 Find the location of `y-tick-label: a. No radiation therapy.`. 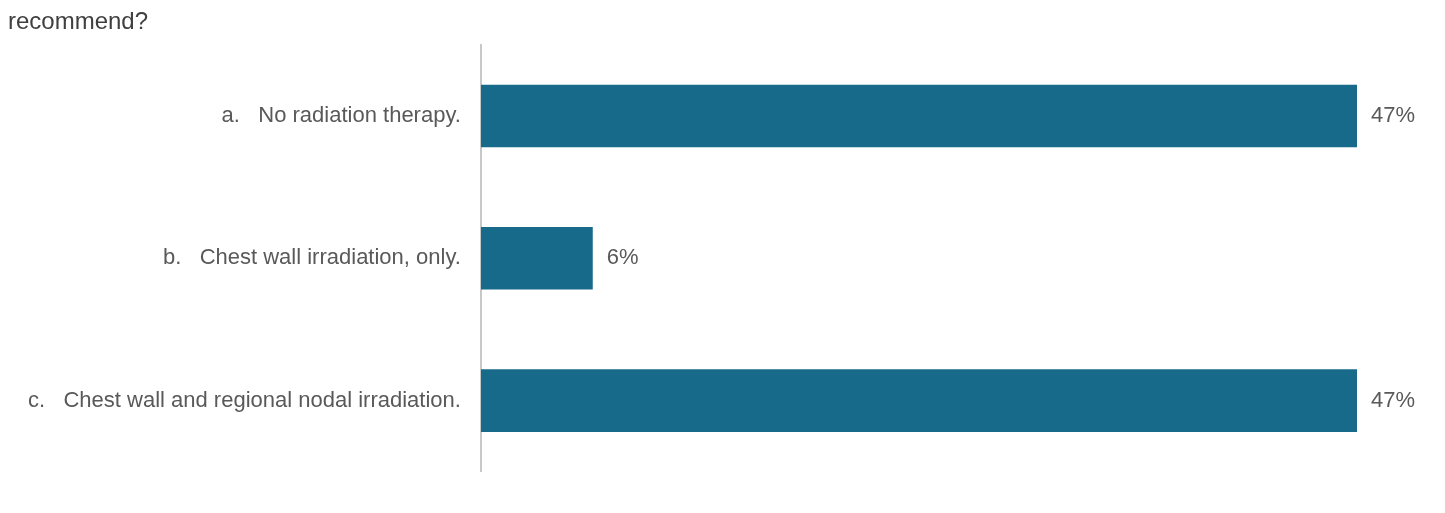

y-tick-label: a. No radiation therapy. is located at coordinates (341, 115).